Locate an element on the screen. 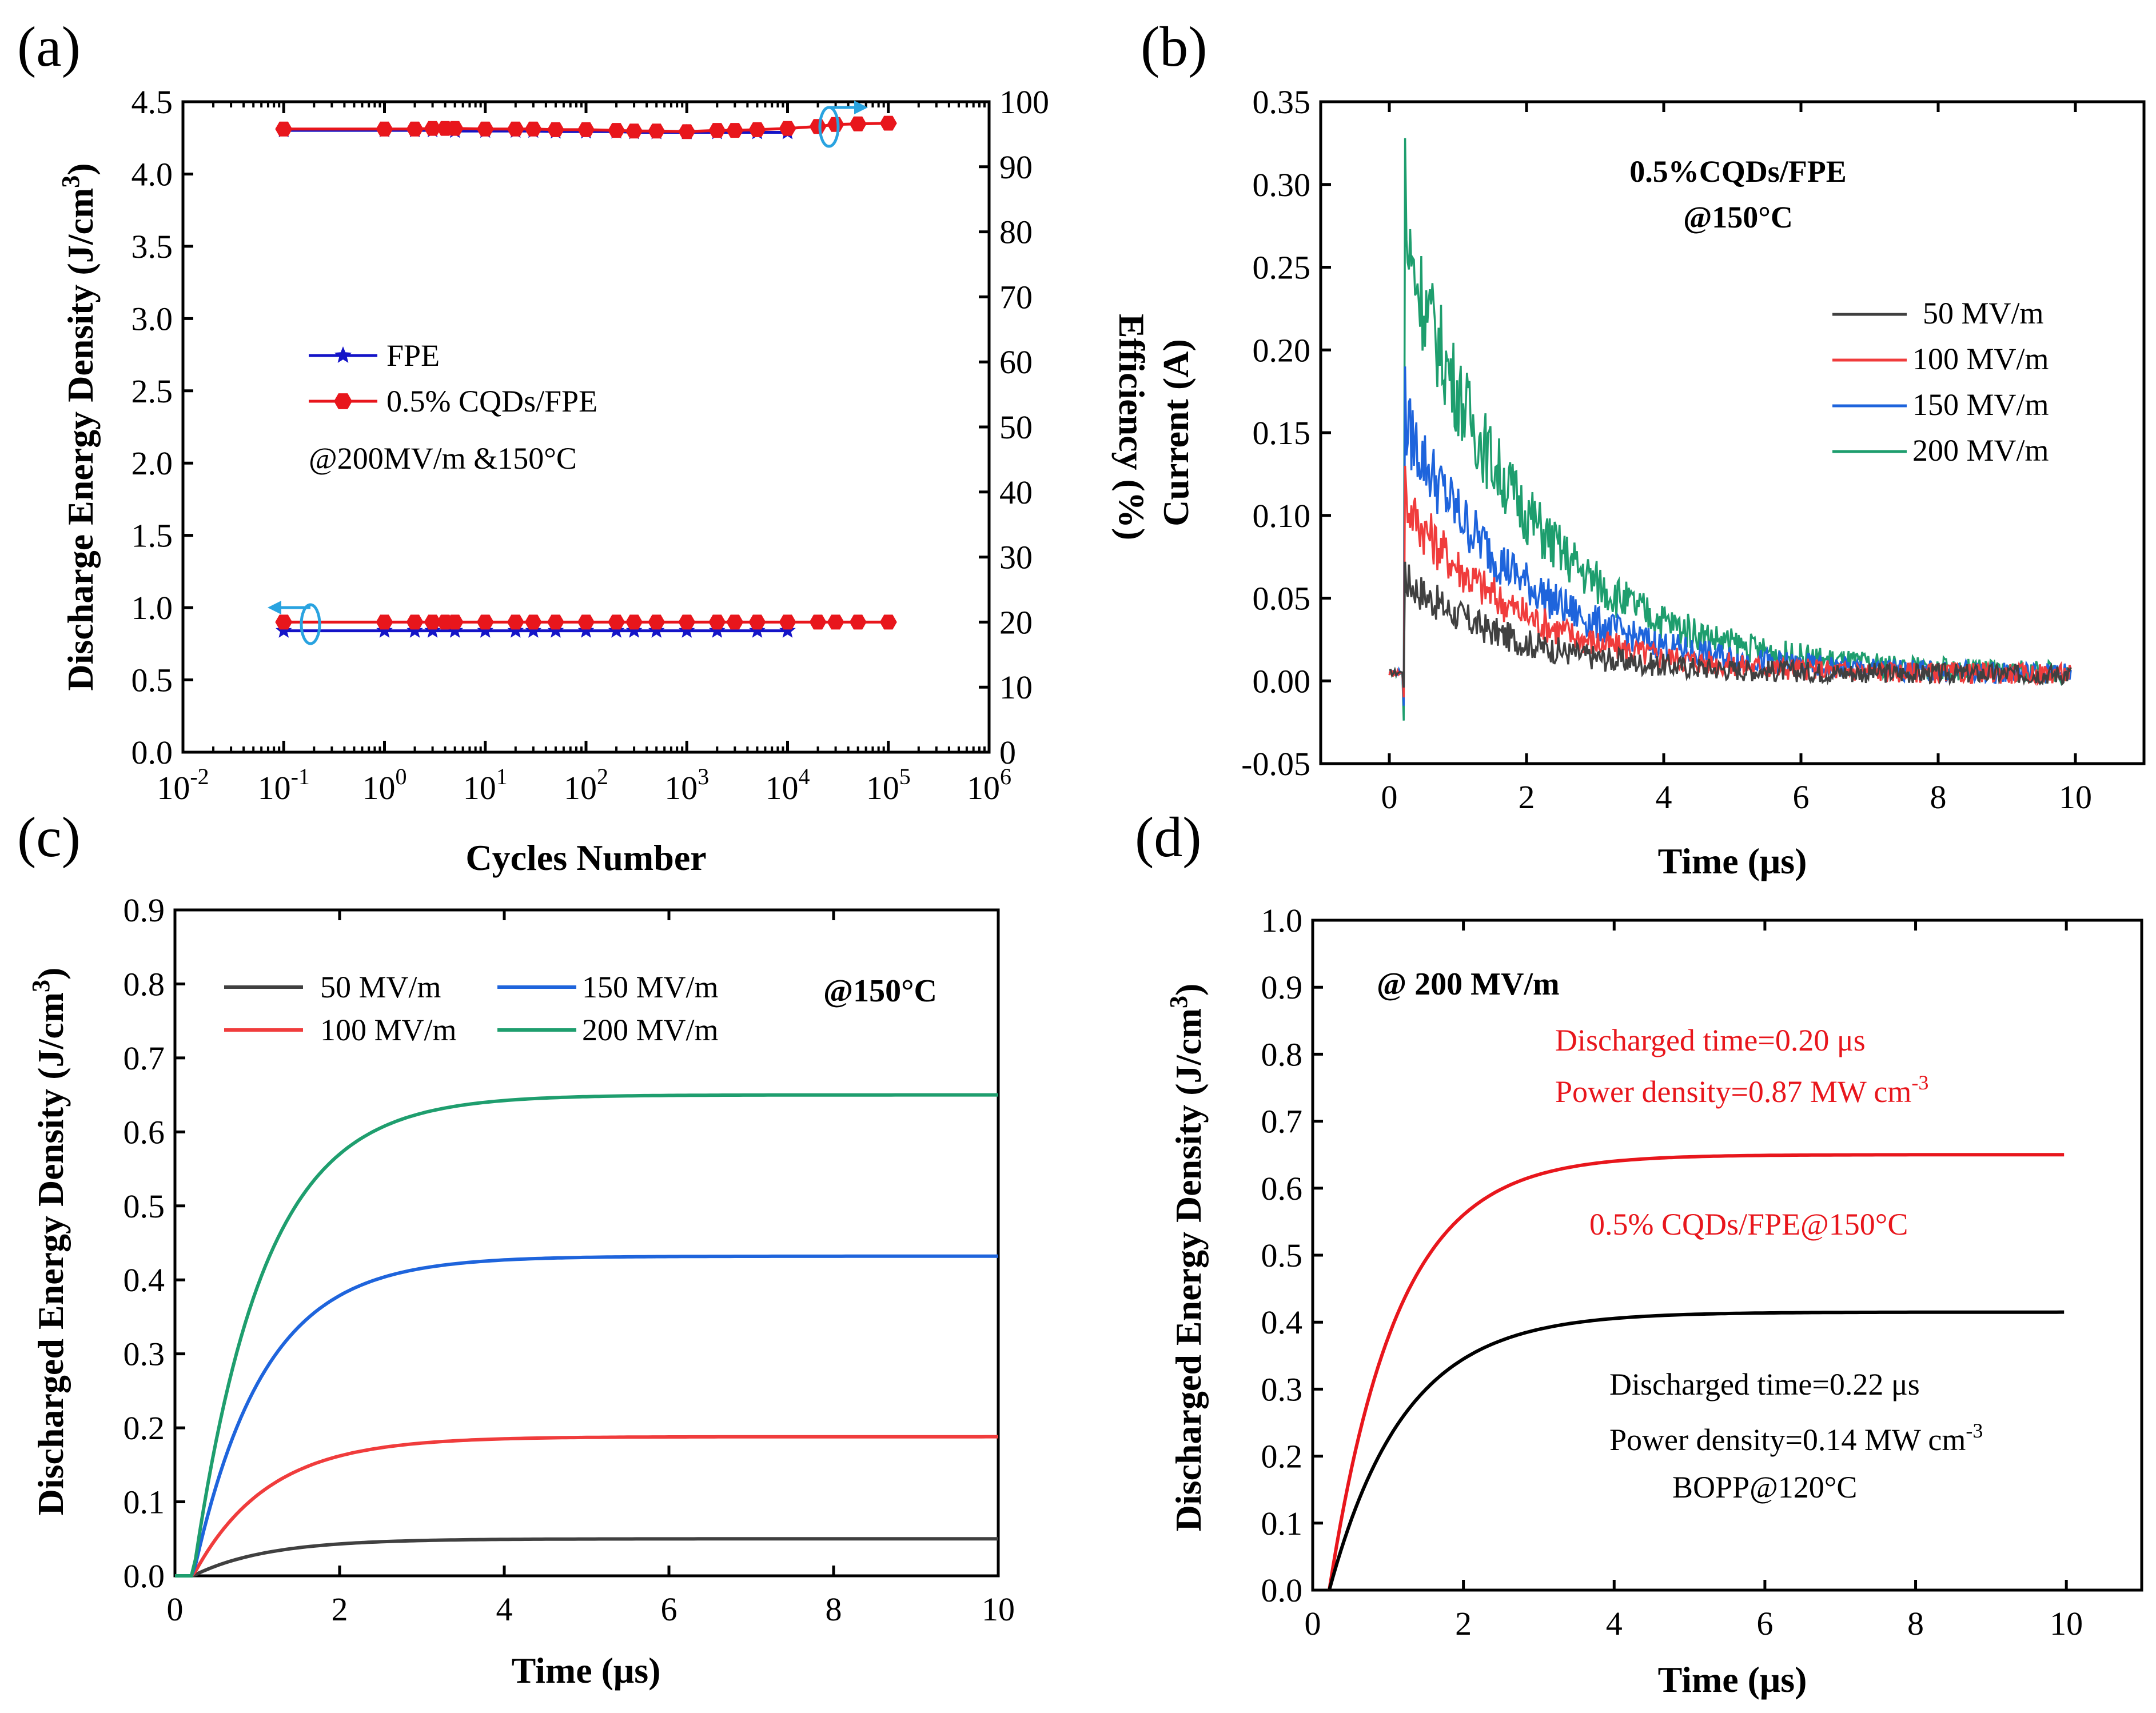  panel-b-xtick-label: 6 is located at coordinates (1801, 797).